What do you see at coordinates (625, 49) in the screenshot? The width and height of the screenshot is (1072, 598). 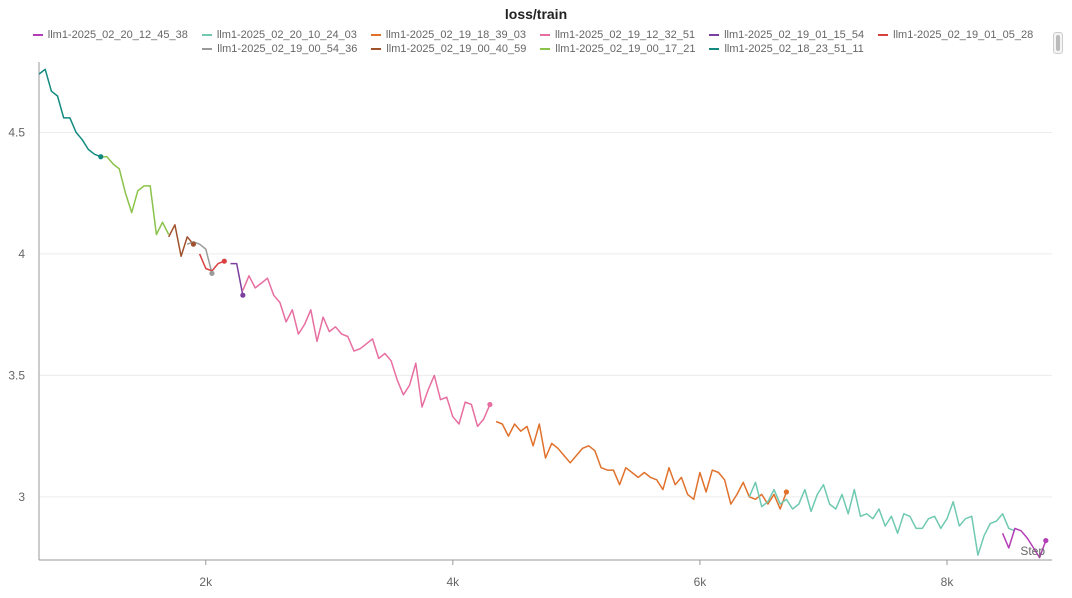 I see `legend-label: llm1-2025_02_19_00_17_21` at bounding box center [625, 49].